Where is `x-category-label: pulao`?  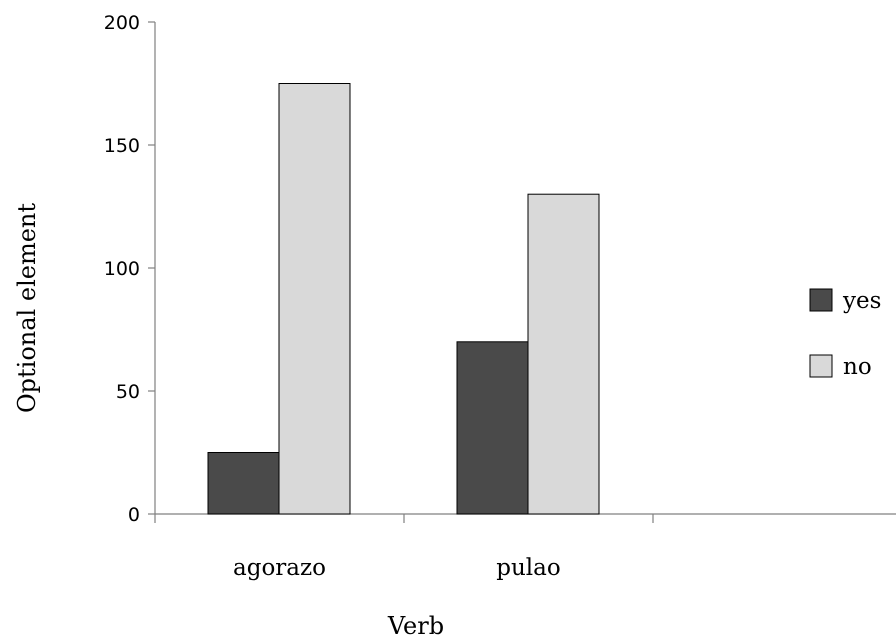
x-category-label: pulao is located at coordinates (528, 568).